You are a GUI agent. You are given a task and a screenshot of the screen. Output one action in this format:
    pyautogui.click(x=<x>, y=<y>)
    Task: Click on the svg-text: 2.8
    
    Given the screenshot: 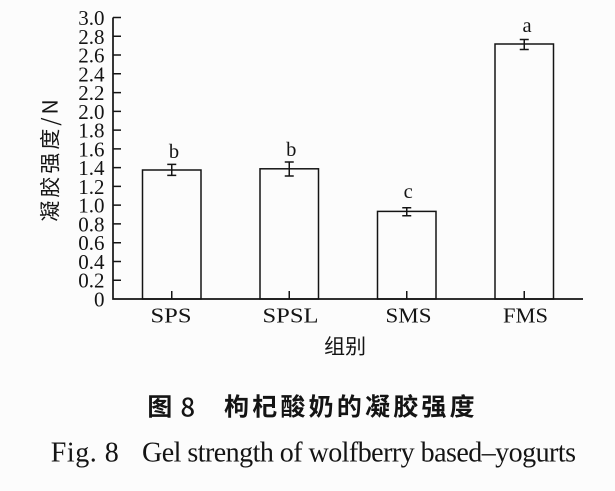 What is the action you would take?
    pyautogui.click(x=91, y=37)
    